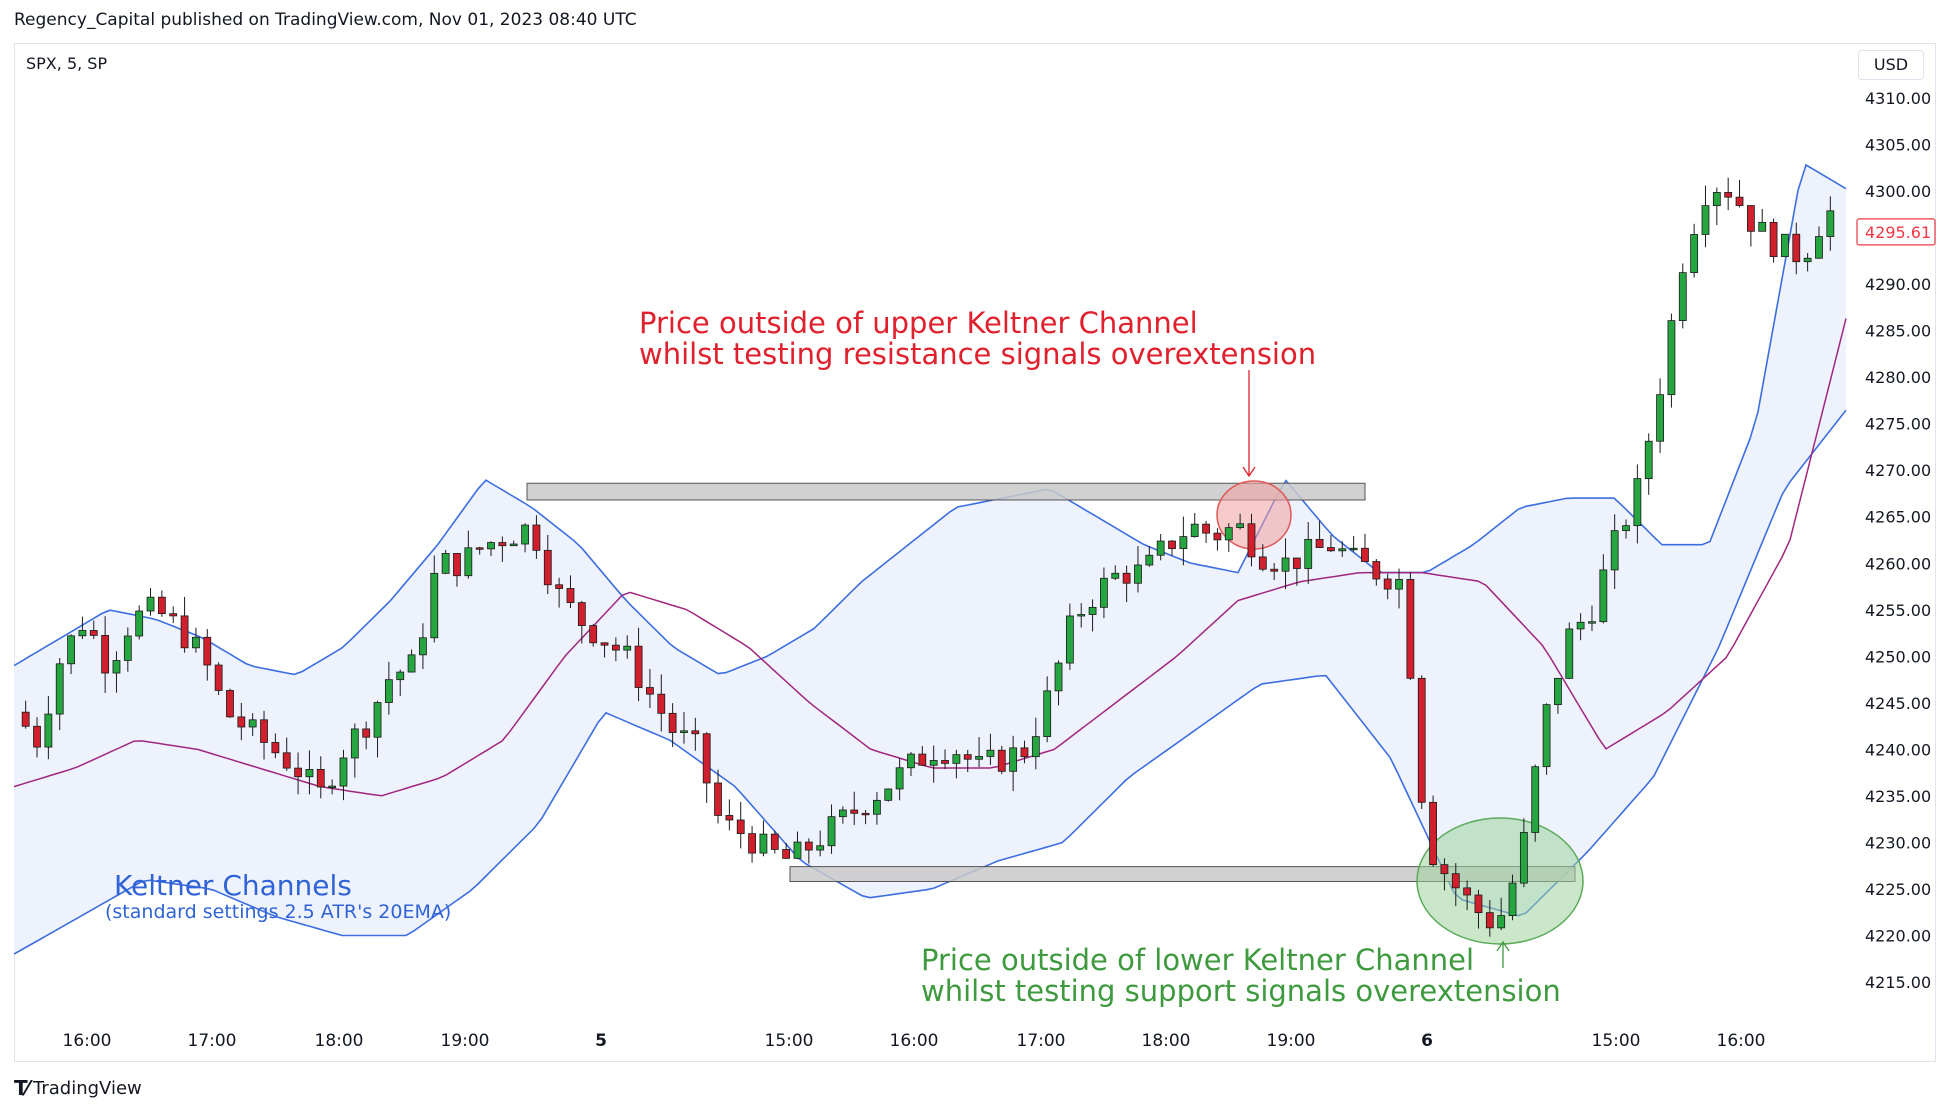 The height and width of the screenshot is (1110, 1950). What do you see at coordinates (1898, 517) in the screenshot?
I see `price-tick-label: 4265.00` at bounding box center [1898, 517].